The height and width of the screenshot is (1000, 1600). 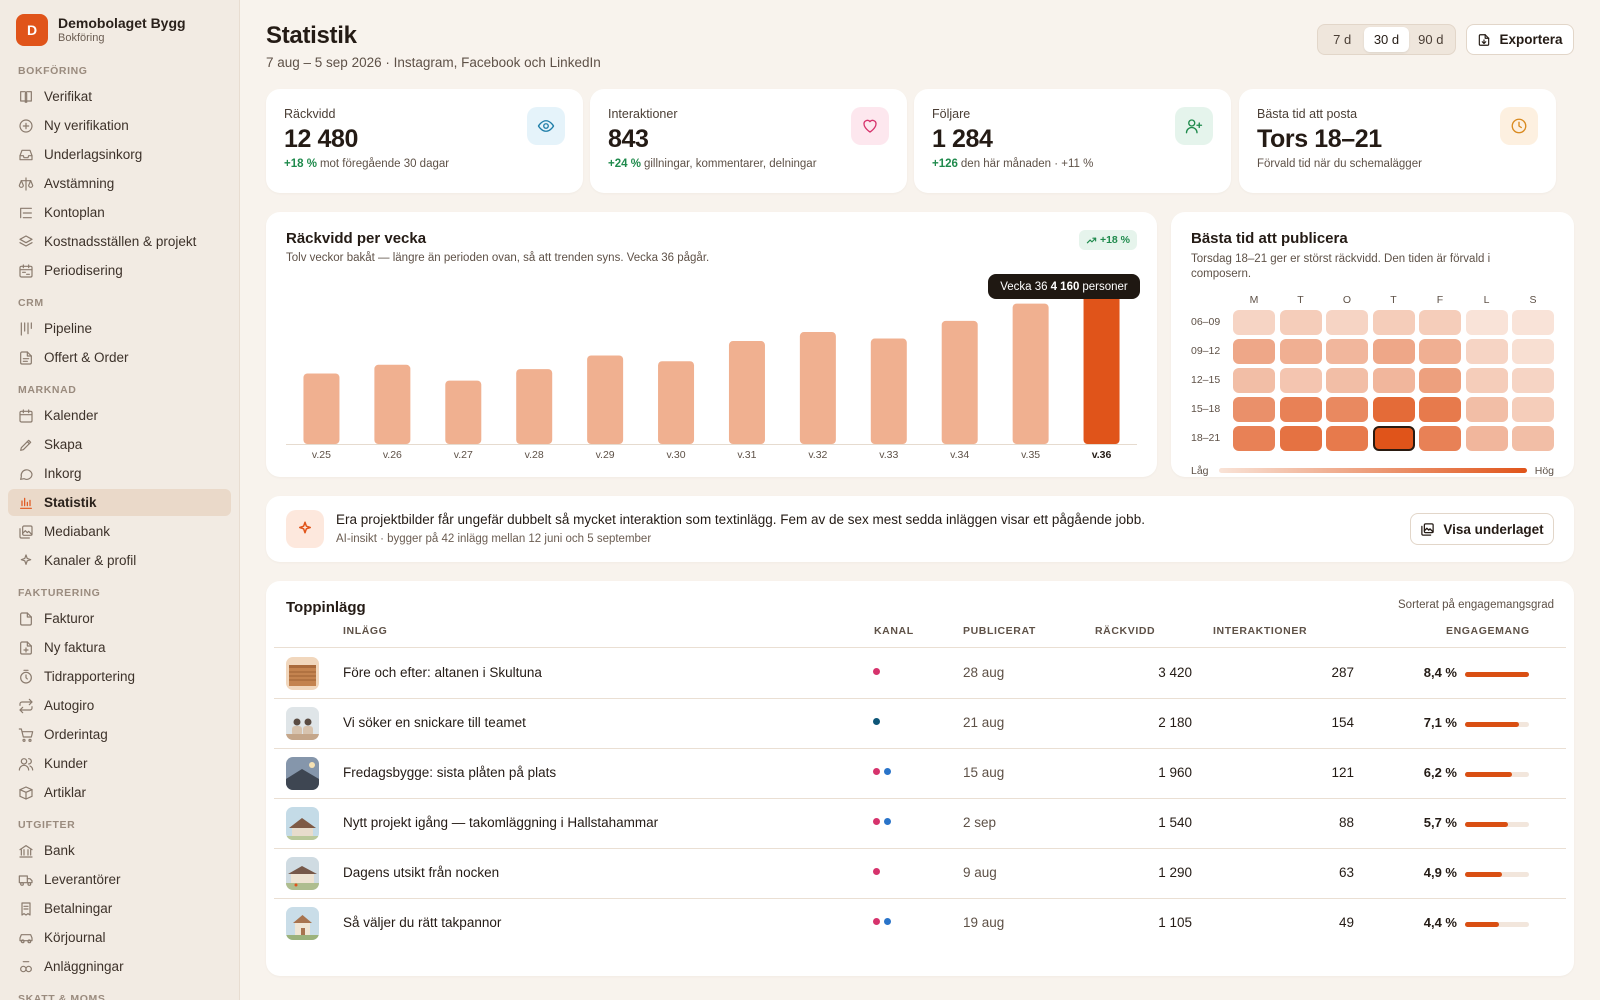 What do you see at coordinates (817, 388) in the screenshot?
I see `bar-v32` at bounding box center [817, 388].